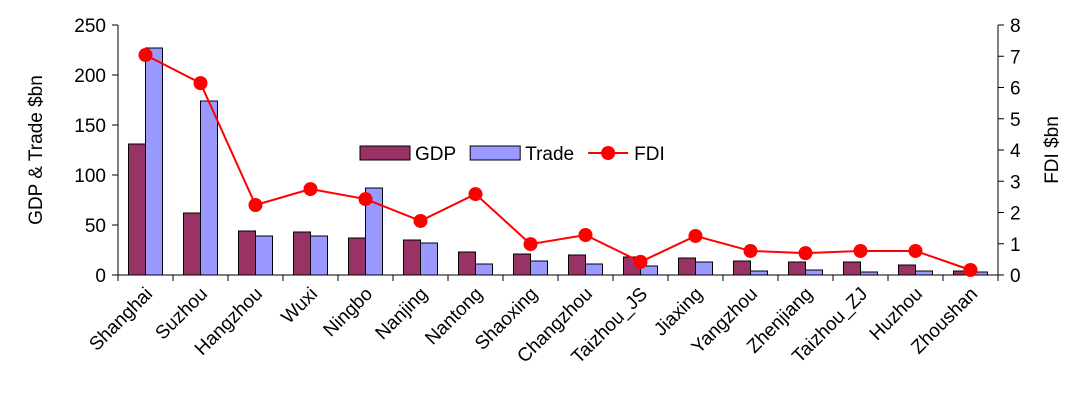 Image resolution: width=1070 pixels, height=414 pixels. What do you see at coordinates (90, 176) in the screenshot?
I see `y-tick-label: 100` at bounding box center [90, 176].